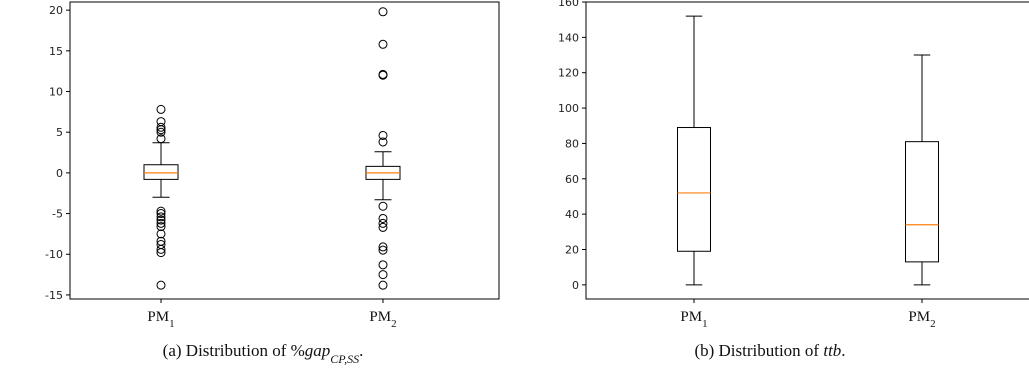 The height and width of the screenshot is (373, 1029). Describe the element at coordinates (572, 143) in the screenshot. I see `y-tick-label: 80` at that location.